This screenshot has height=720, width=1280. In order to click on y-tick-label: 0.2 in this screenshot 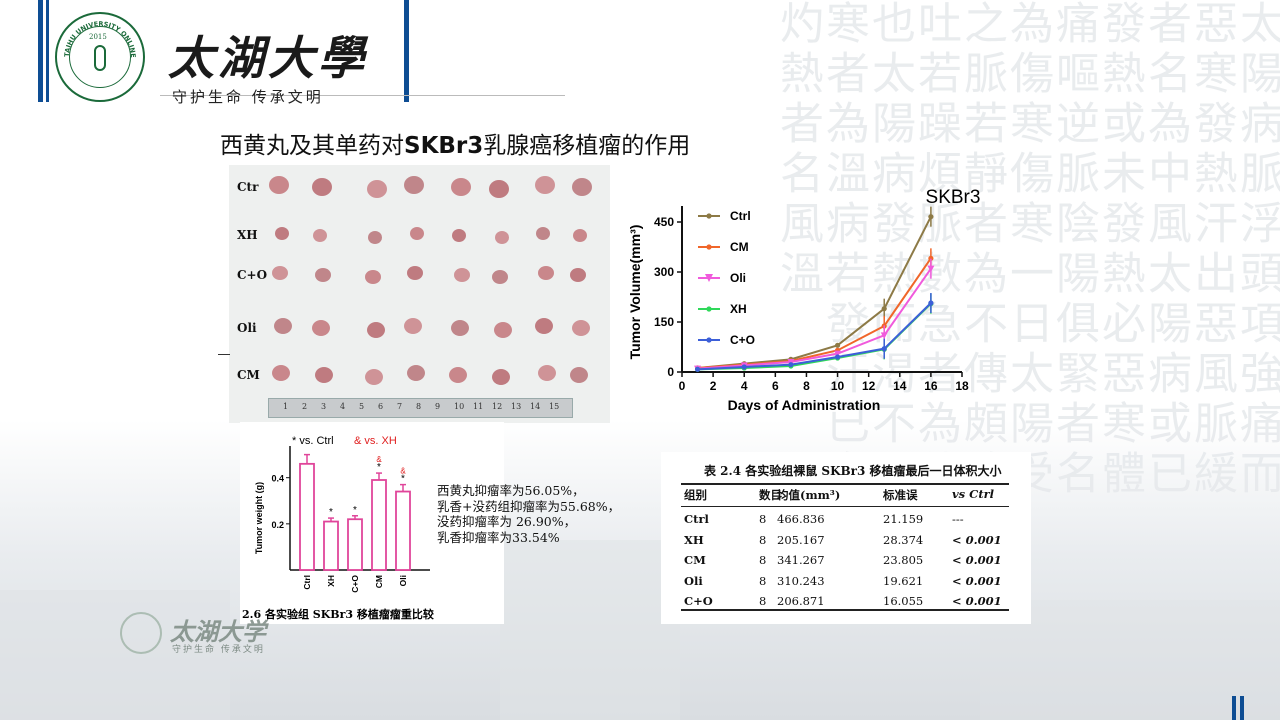, I will do `click(277, 525)`.